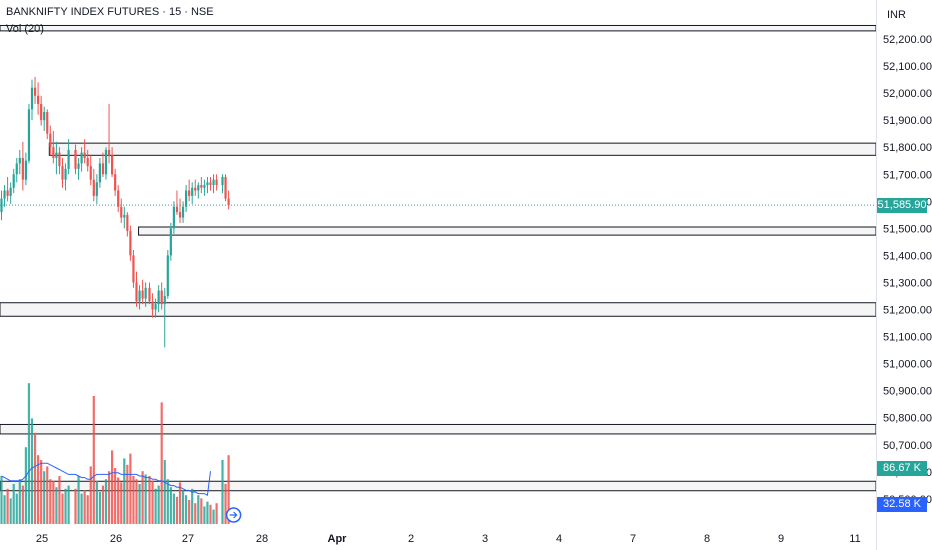 The width and height of the screenshot is (932, 550). What do you see at coordinates (110, 12) in the screenshot?
I see `symbol-title: BANKNIFTY INDEX FUTURES · 15 · NSE` at bounding box center [110, 12].